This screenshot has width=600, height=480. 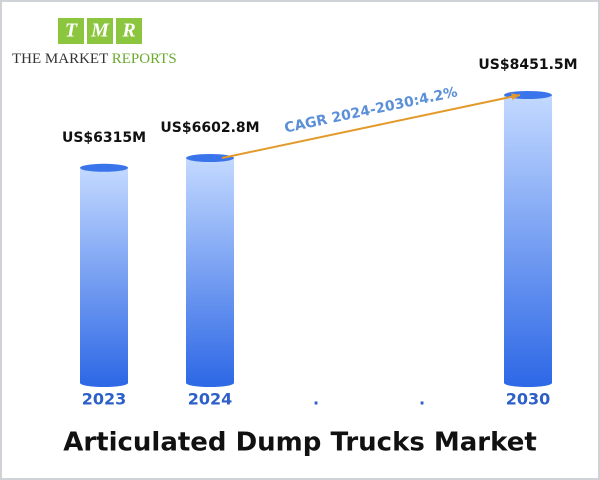 I want to click on logo-letter: T, so click(x=71, y=31).